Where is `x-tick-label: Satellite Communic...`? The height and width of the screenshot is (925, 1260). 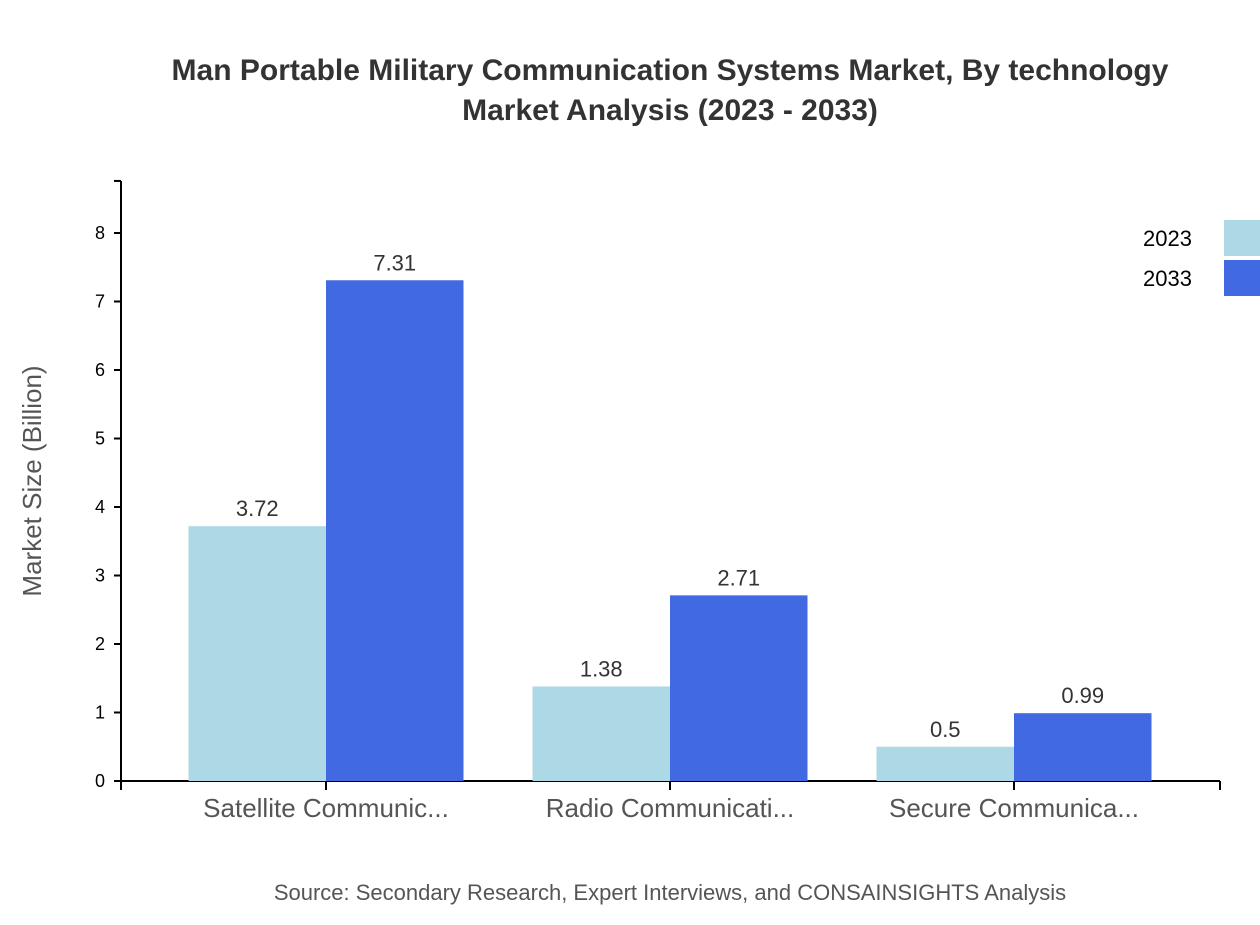
x-tick-label: Satellite Communic... is located at coordinates (326, 808).